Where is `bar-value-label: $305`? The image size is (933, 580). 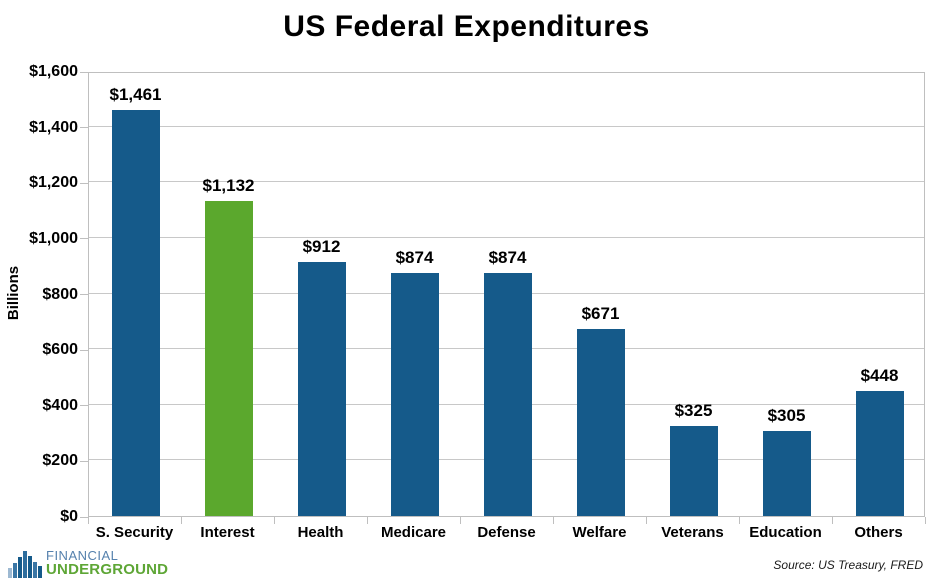
bar-value-label: $305 is located at coordinates (786, 415).